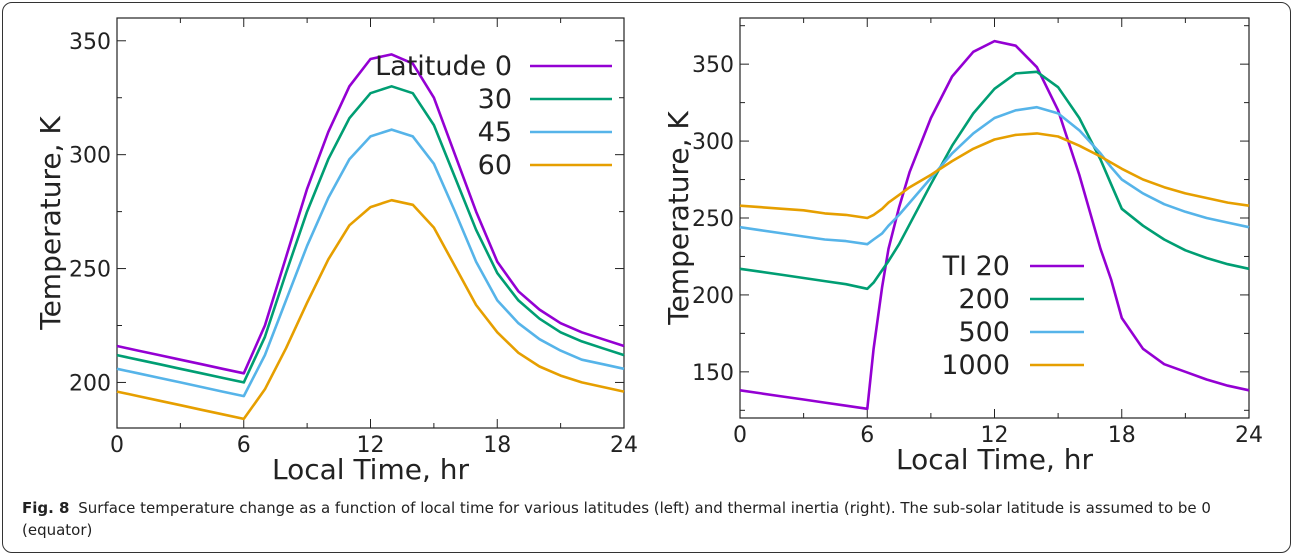  What do you see at coordinates (984, 299) in the screenshot?
I see `legend-label: 200` at bounding box center [984, 299].